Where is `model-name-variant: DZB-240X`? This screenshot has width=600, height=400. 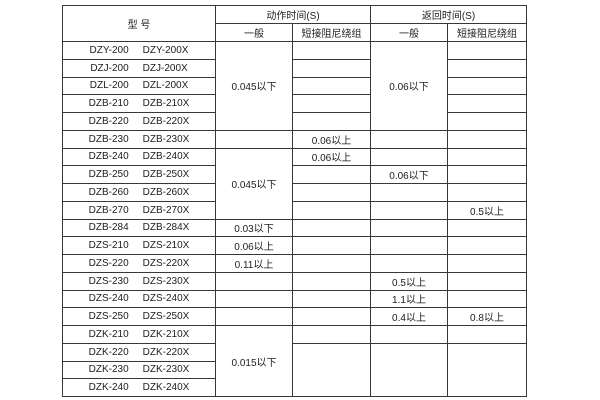 model-name-variant: DZB-240X is located at coordinates (166, 157).